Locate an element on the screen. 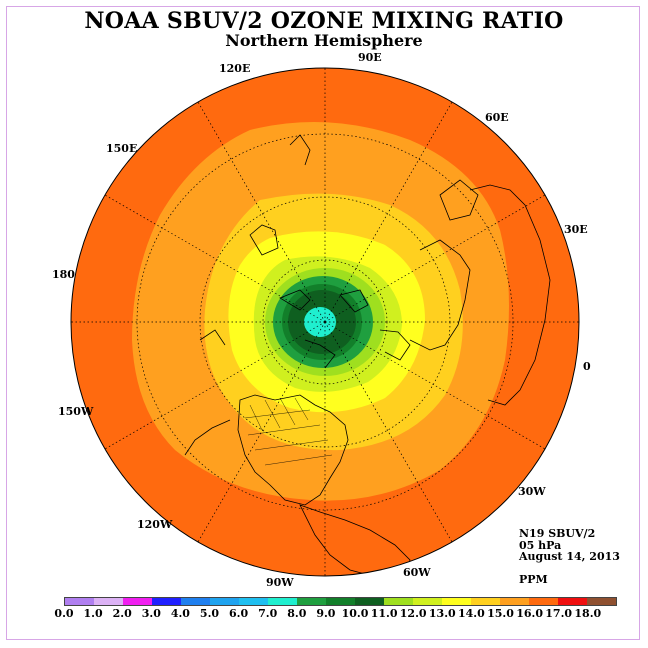  colorbar-tick-label: 18.0 is located at coordinates (588, 613).